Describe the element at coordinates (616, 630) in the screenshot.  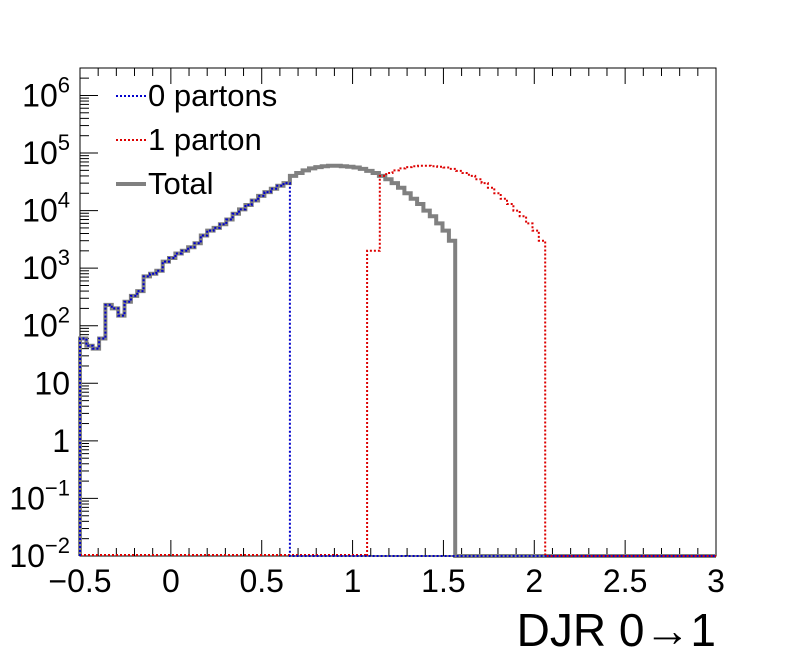
I see `x-axis-title: DJR 0→1` at that location.